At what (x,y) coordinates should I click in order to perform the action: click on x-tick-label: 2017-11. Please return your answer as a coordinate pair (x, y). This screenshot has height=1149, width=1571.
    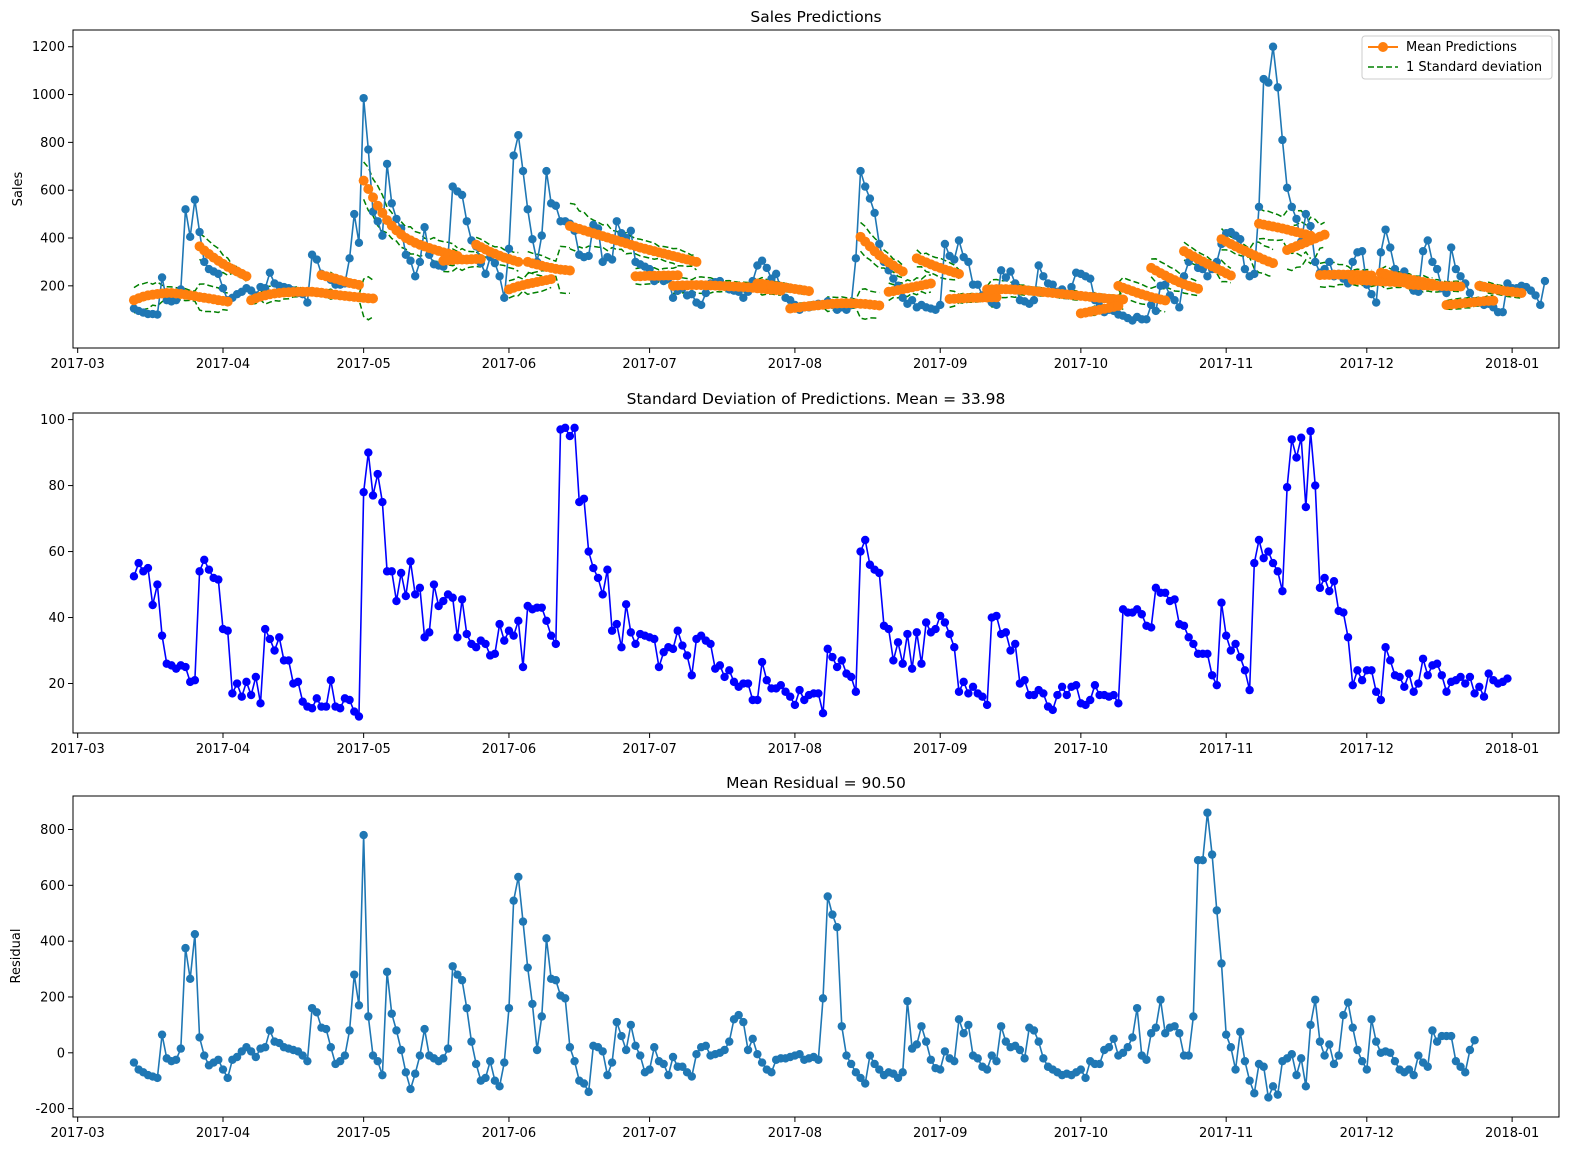
    Looking at the image, I should click on (1226, 1133).